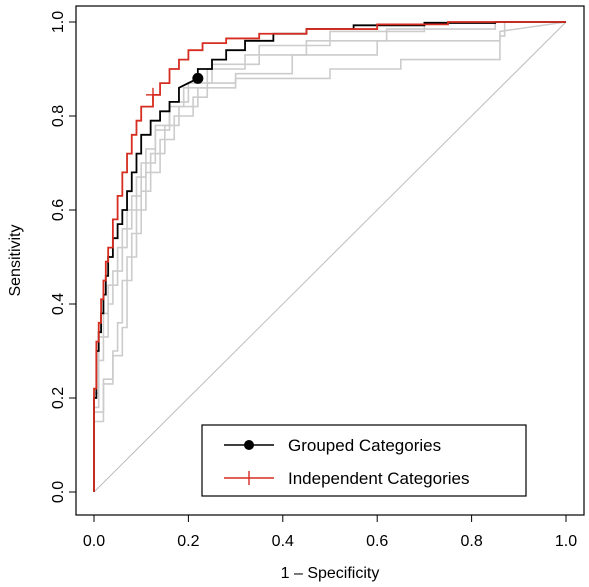 The width and height of the screenshot is (589, 587). Describe the element at coordinates (58, 22) in the screenshot. I see `y-tick-label: 1.0` at that location.